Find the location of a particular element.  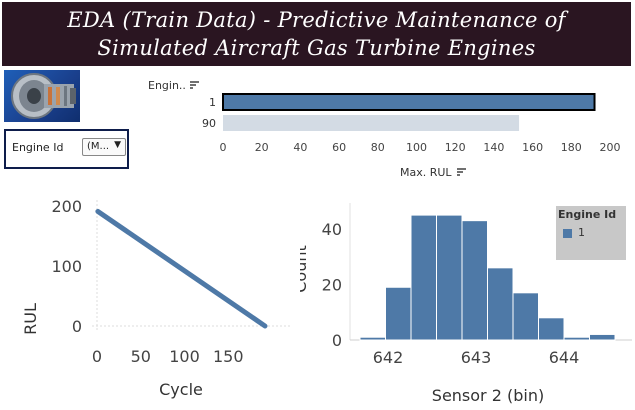

x-tick-label: 200 is located at coordinates (610, 147).